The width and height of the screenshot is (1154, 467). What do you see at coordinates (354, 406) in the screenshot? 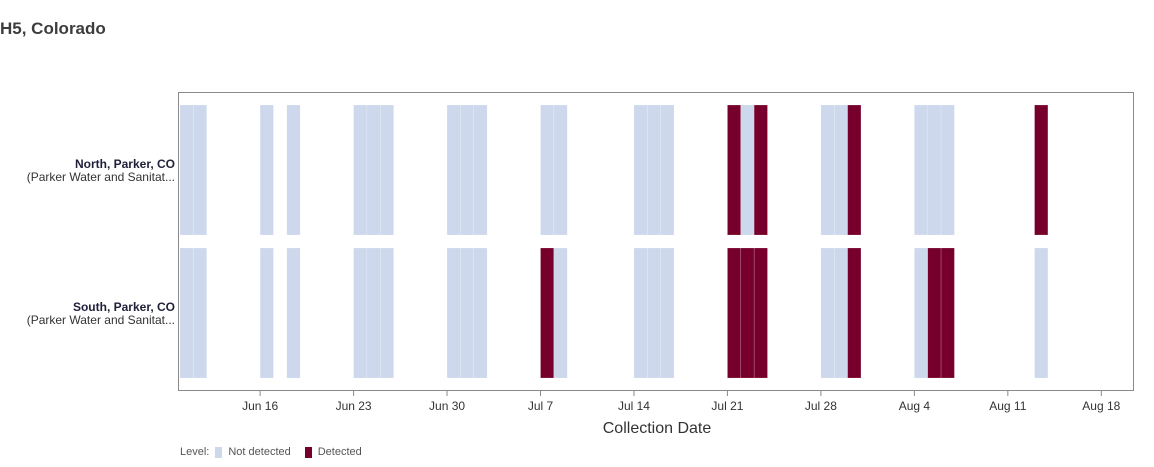
I see `x-tick-label: Jun 23` at bounding box center [354, 406].